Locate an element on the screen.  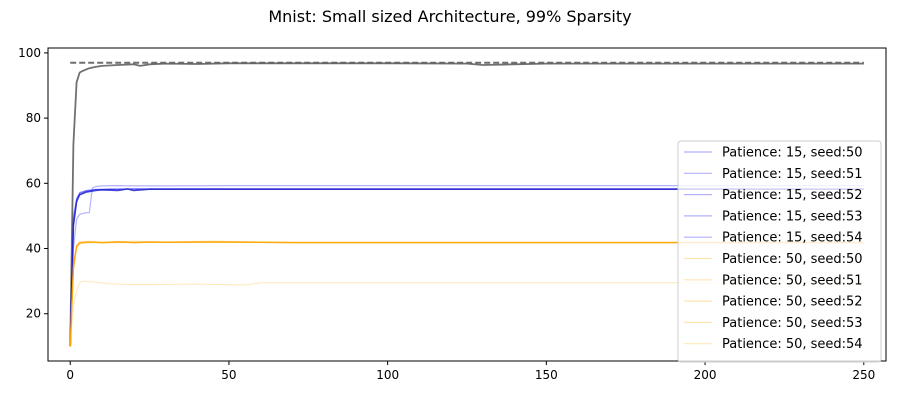
legend-label: Patience: 50, seed:51 is located at coordinates (792, 280).